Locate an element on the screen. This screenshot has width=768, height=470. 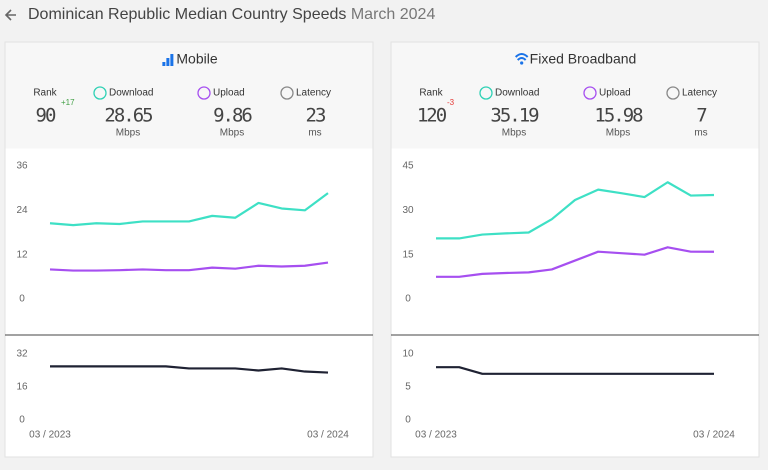
panel-title: Fixed Broadband is located at coordinates (583, 59).